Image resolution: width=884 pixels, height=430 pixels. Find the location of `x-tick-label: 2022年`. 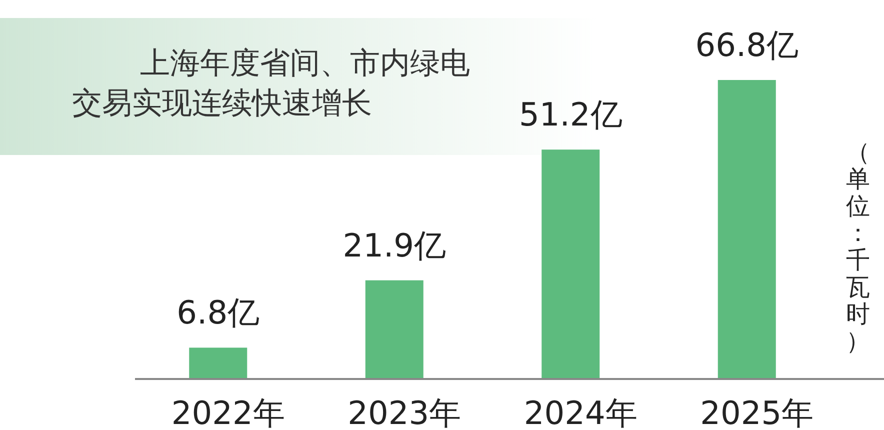

x-tick-label: 2022年 is located at coordinates (228, 412).